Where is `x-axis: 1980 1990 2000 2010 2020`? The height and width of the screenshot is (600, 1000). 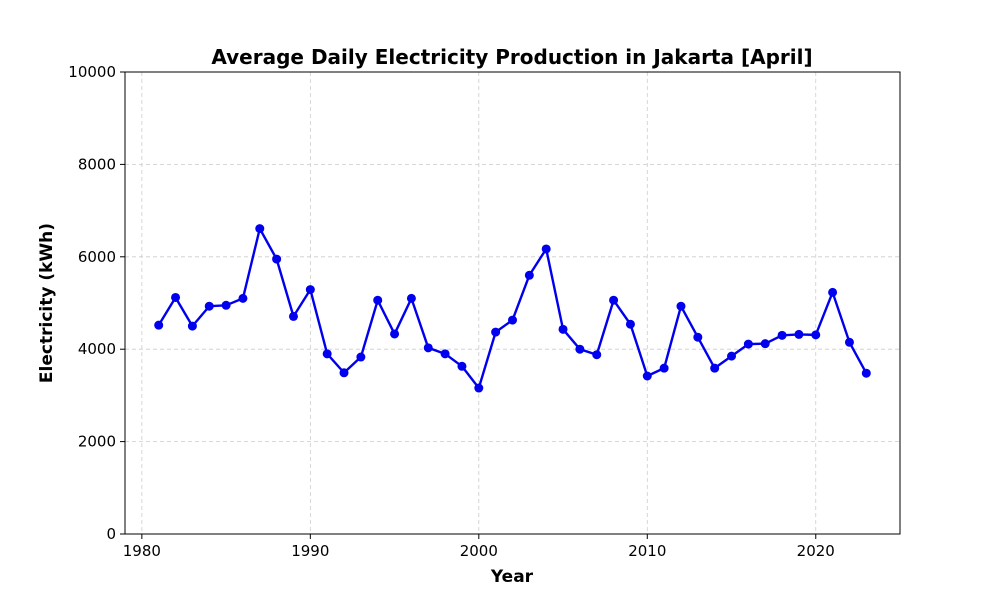
x-axis: 1980 1990 2000 2010 2020 is located at coordinates (479, 547).